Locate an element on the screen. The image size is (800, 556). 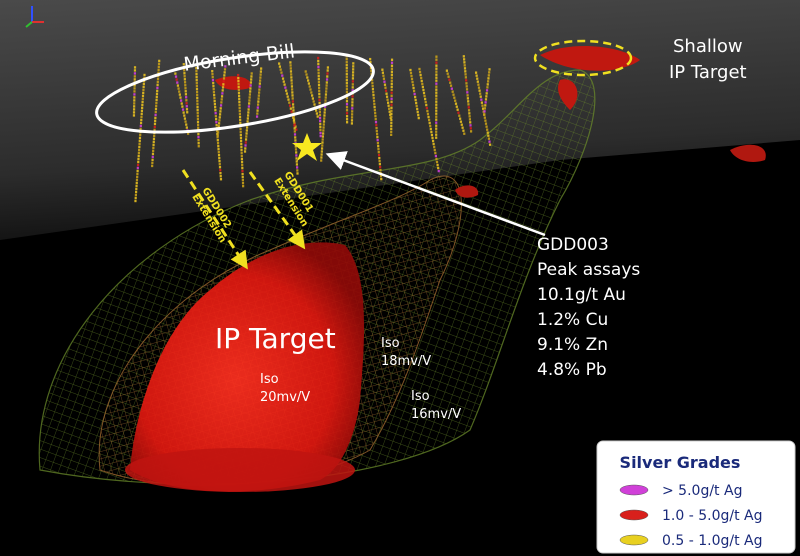
iso-label: Iso is located at coordinates (269, 379).